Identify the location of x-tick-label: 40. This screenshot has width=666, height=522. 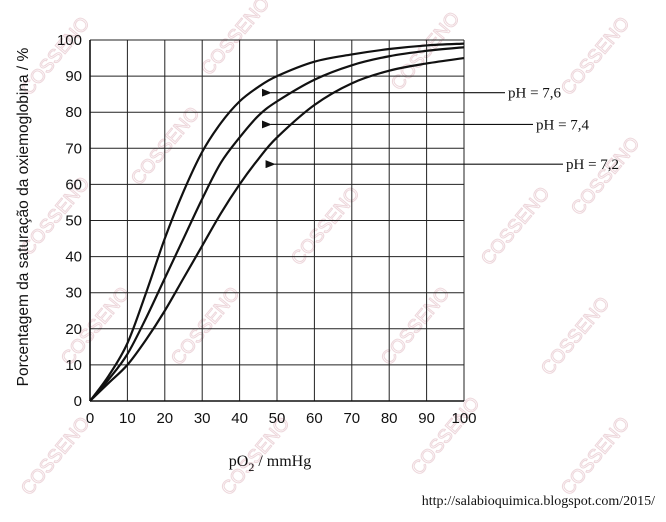
(239, 418).